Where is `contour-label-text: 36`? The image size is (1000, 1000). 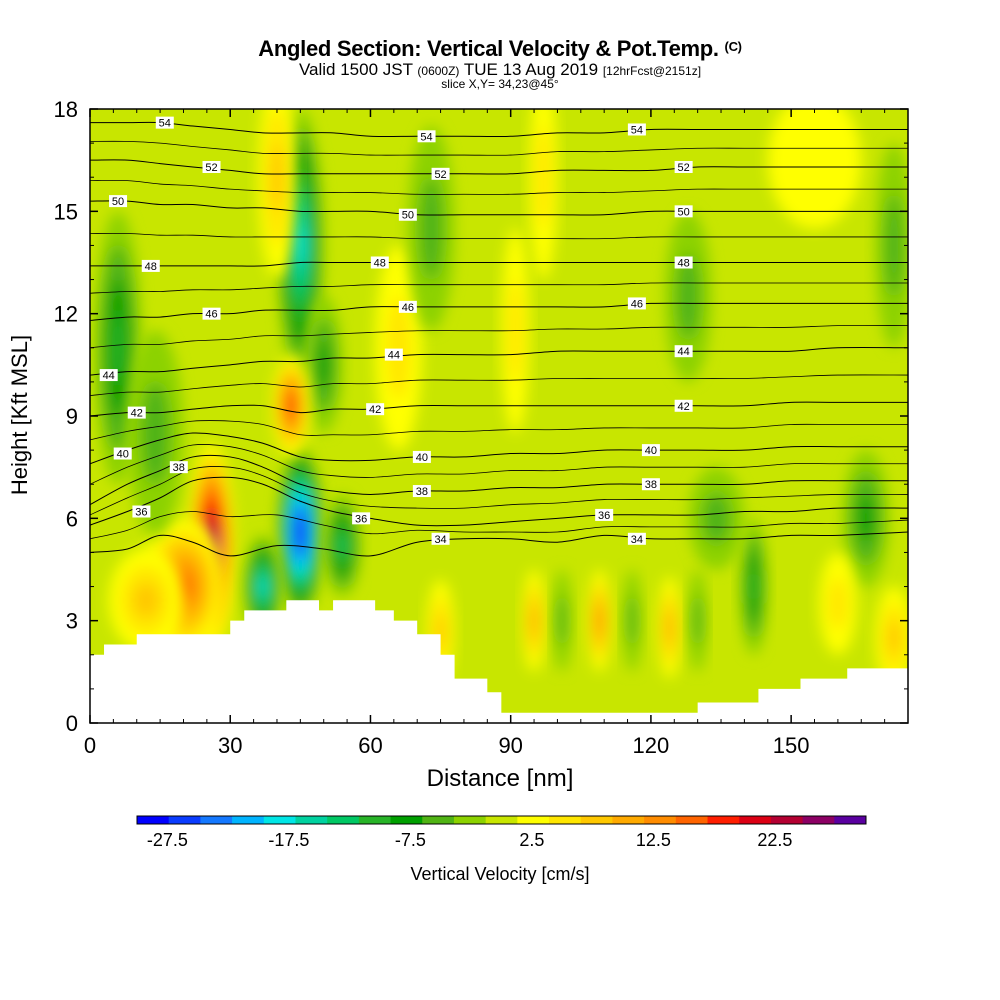 contour-label-text: 36 is located at coordinates (361, 519).